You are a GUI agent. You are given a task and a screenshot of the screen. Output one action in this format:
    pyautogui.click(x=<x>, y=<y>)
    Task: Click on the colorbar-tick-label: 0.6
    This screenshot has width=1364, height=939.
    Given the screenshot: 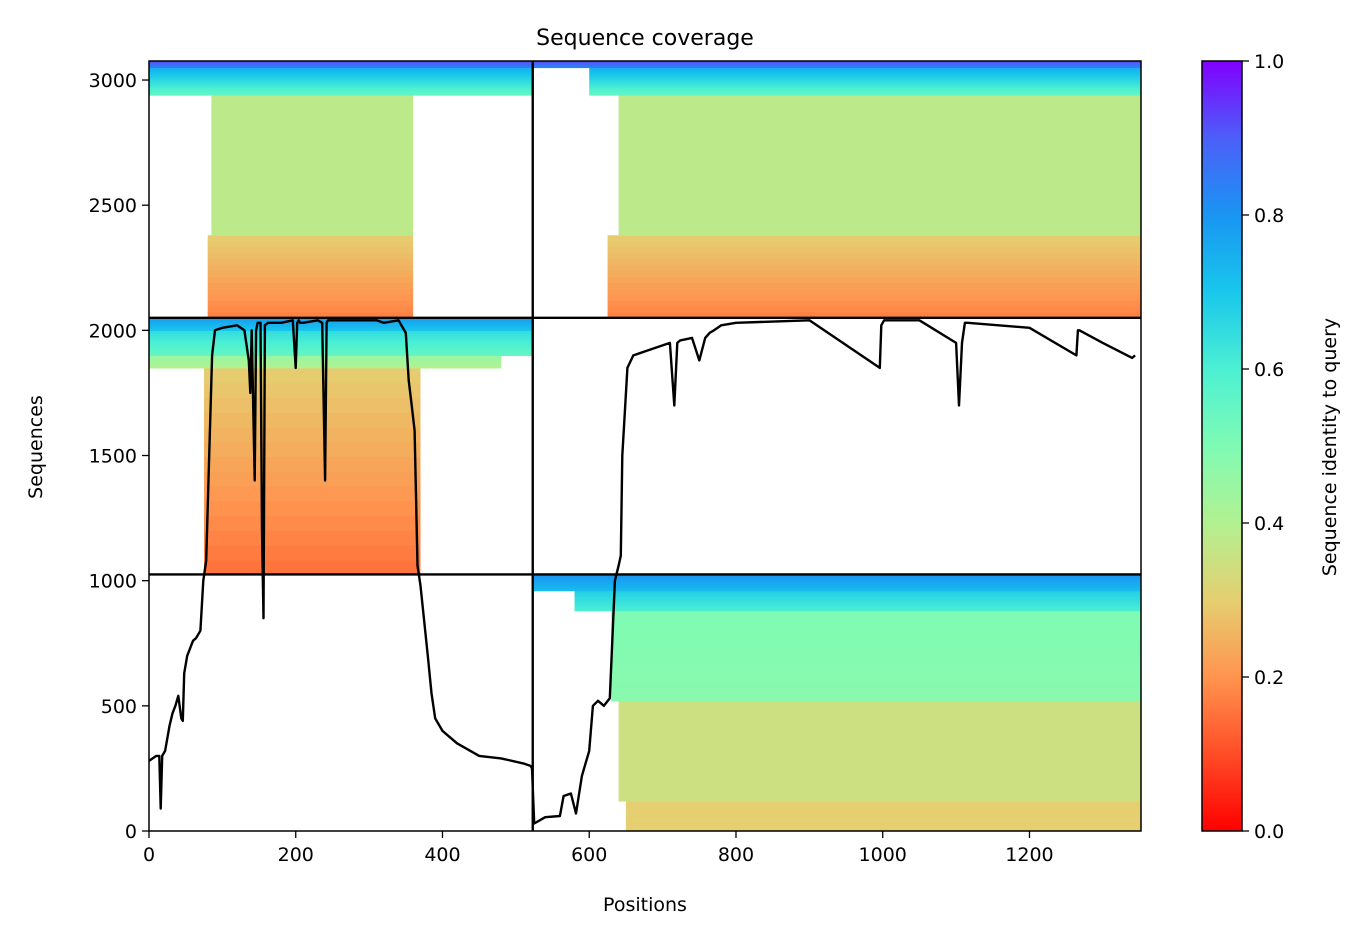 What is the action you would take?
    pyautogui.click(x=1269, y=370)
    